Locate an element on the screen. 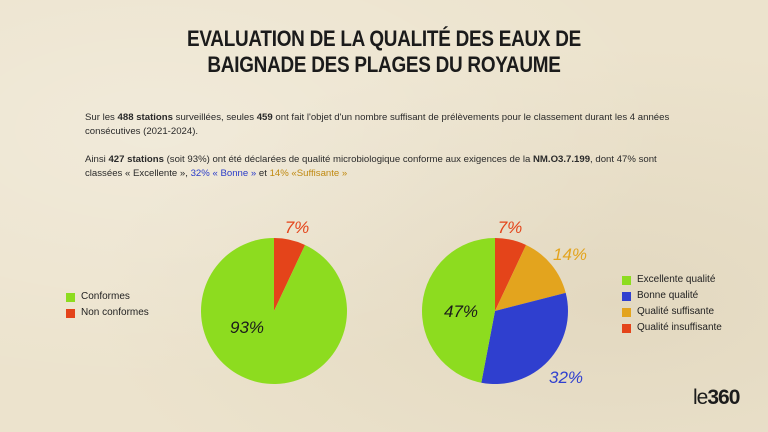 This screenshot has width=768, height=432. result-text: , dont 47% sont classées « Excellente », is located at coordinates (371, 166).